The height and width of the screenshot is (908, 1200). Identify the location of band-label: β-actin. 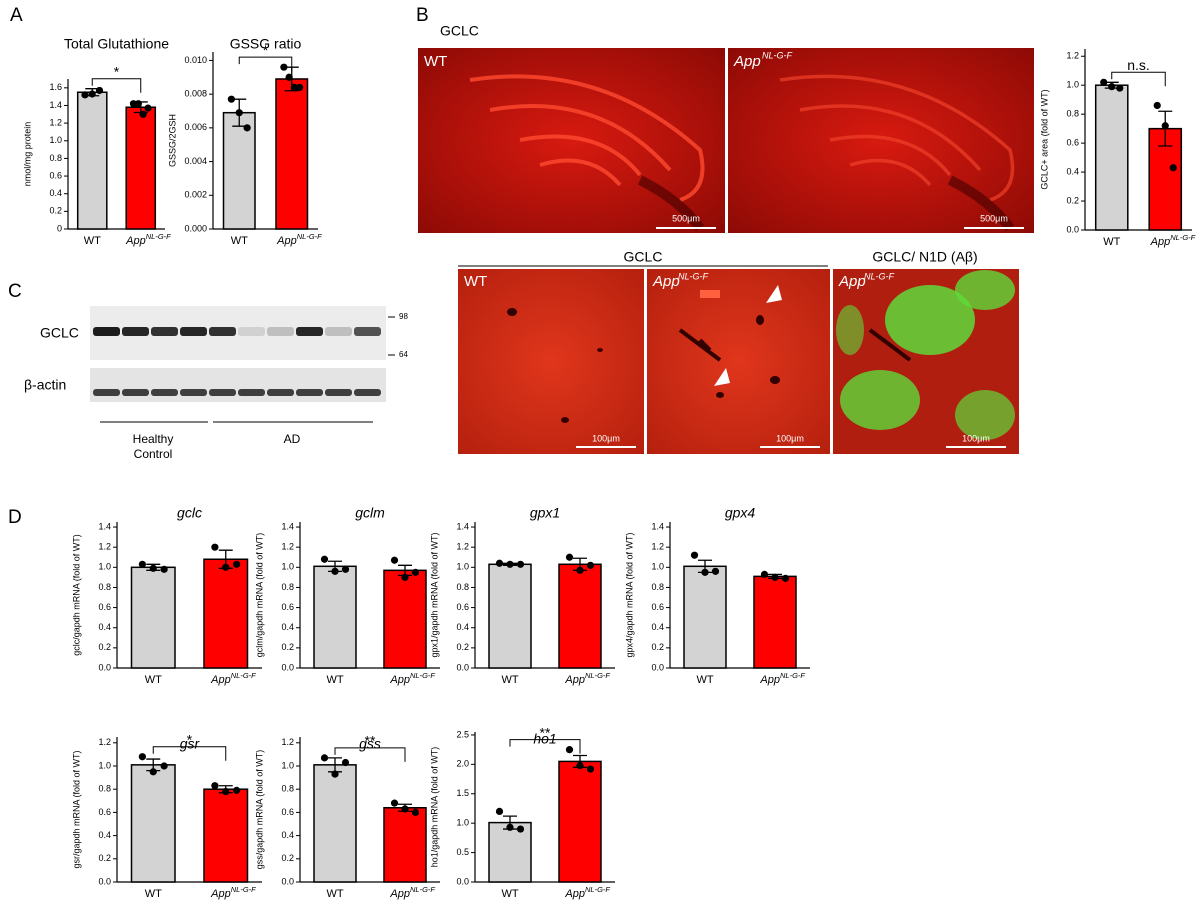
(45, 385).